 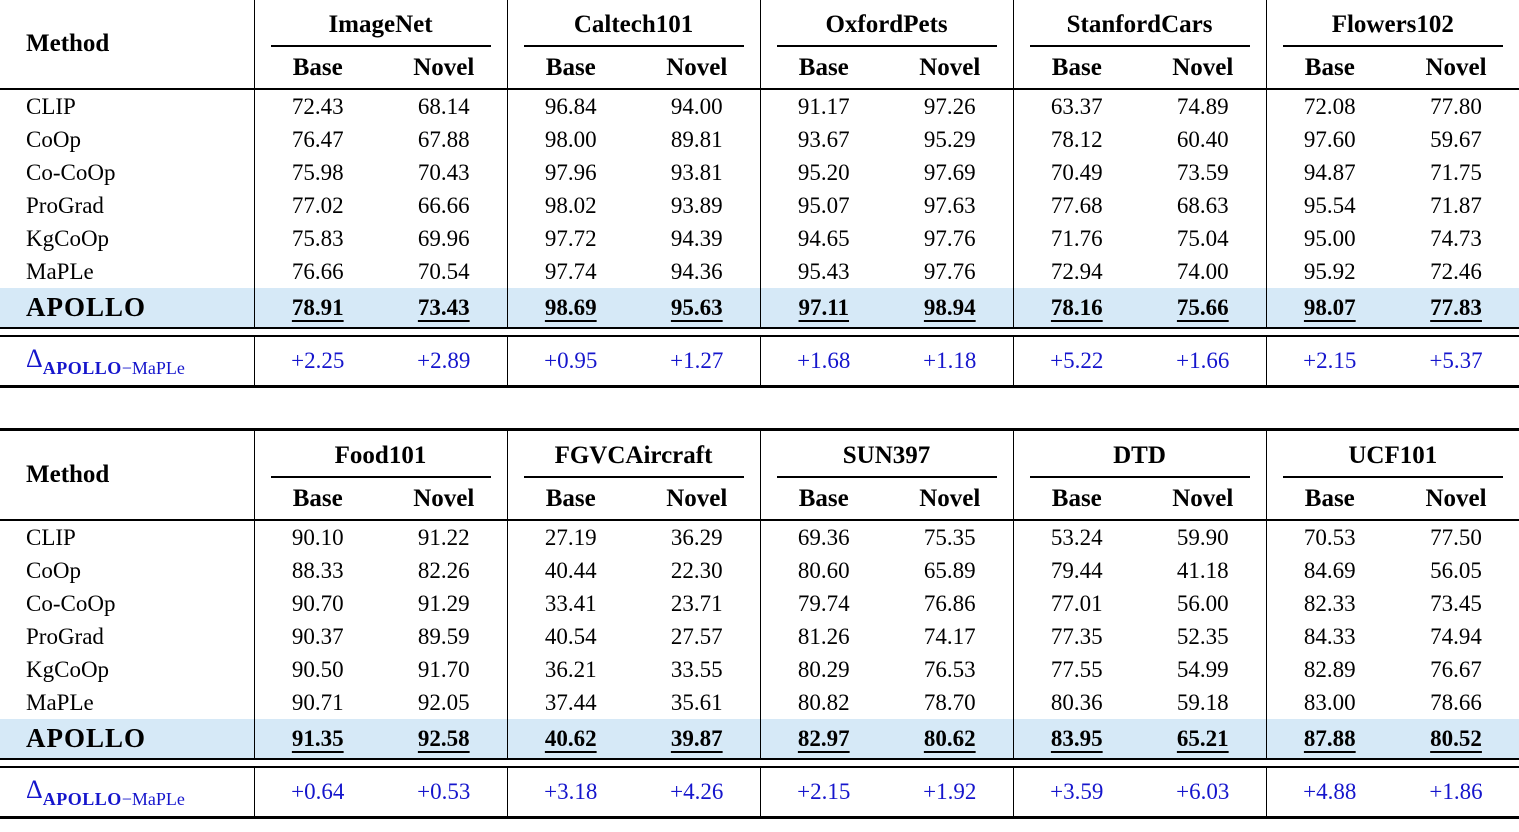 I want to click on score-cell: 74.94, so click(x=1456, y=636).